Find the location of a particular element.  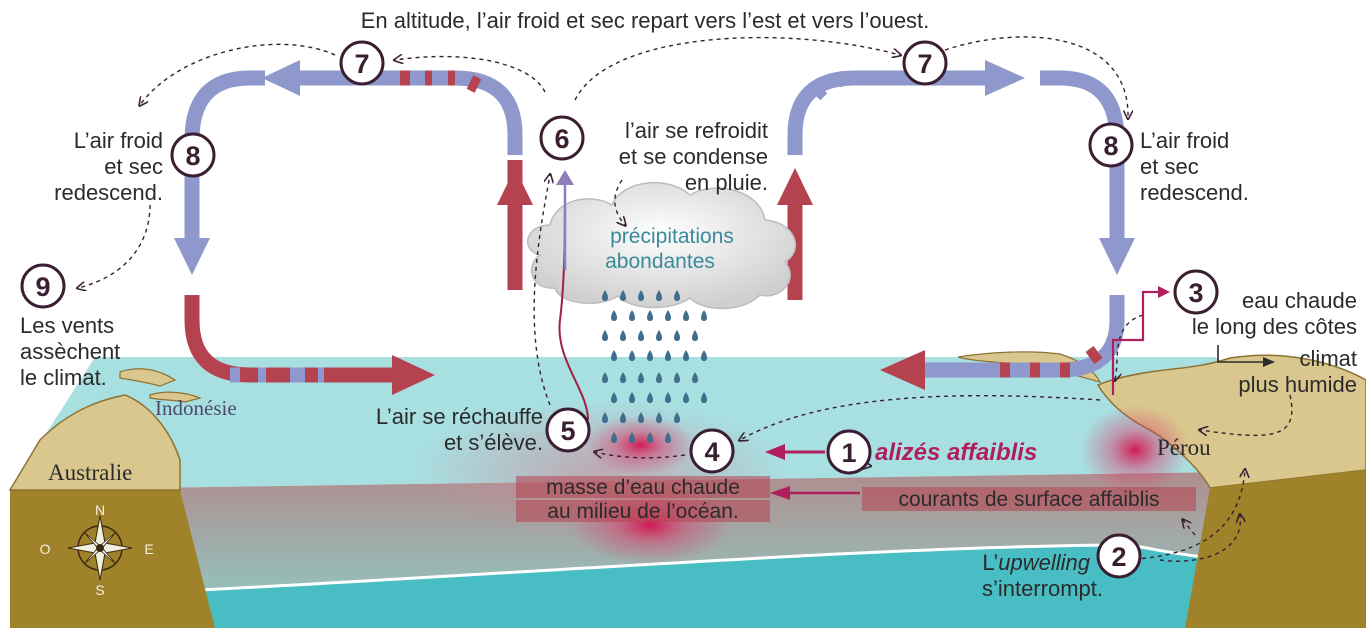

step-badge-8-right: 8 is located at coordinates (1111, 145).